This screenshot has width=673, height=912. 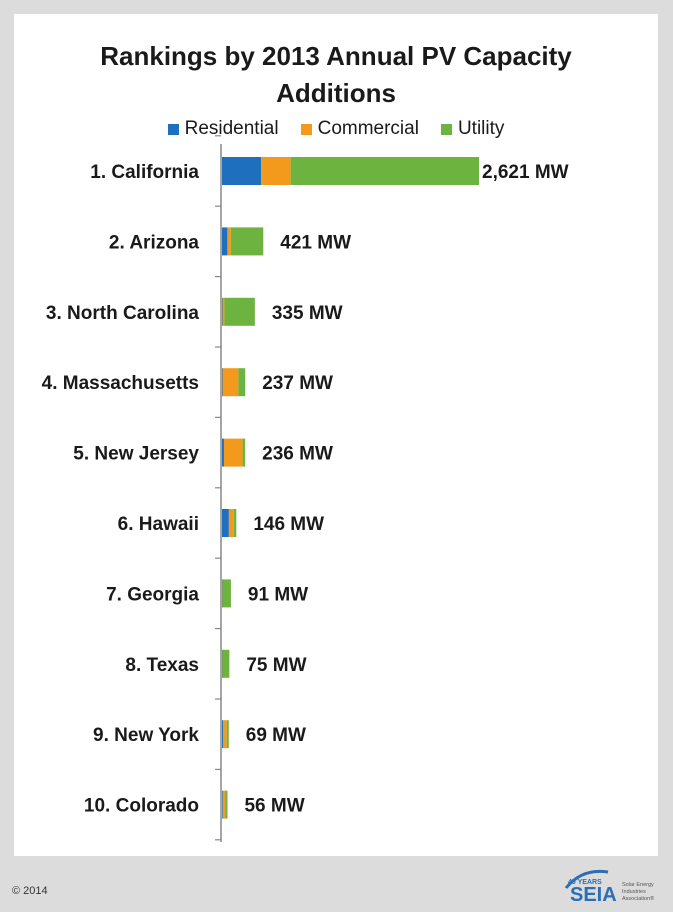 I want to click on bar-hawaii-residential, so click(x=225, y=523).